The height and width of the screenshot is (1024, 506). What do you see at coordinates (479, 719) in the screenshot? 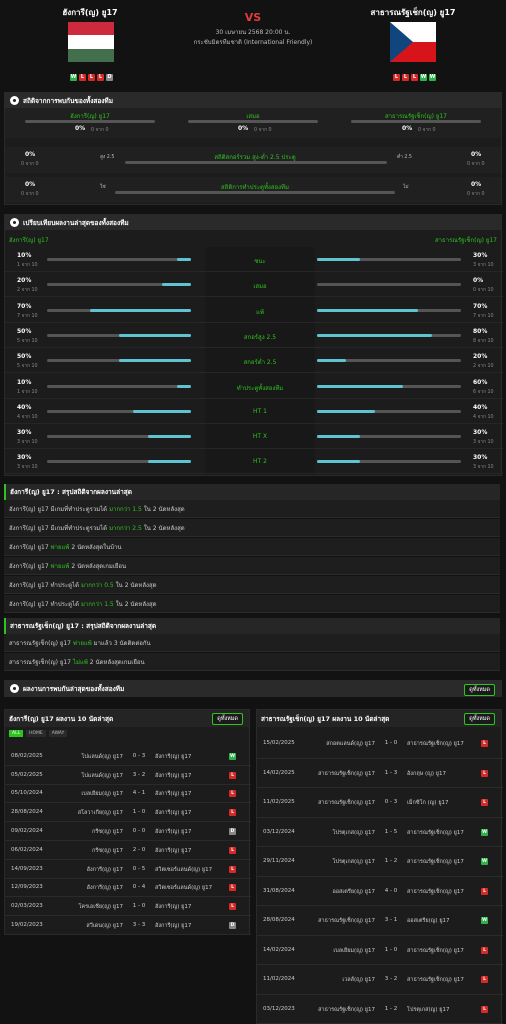
I see `away-view-all-button: ดูทั้งหมด` at bounding box center [479, 719].